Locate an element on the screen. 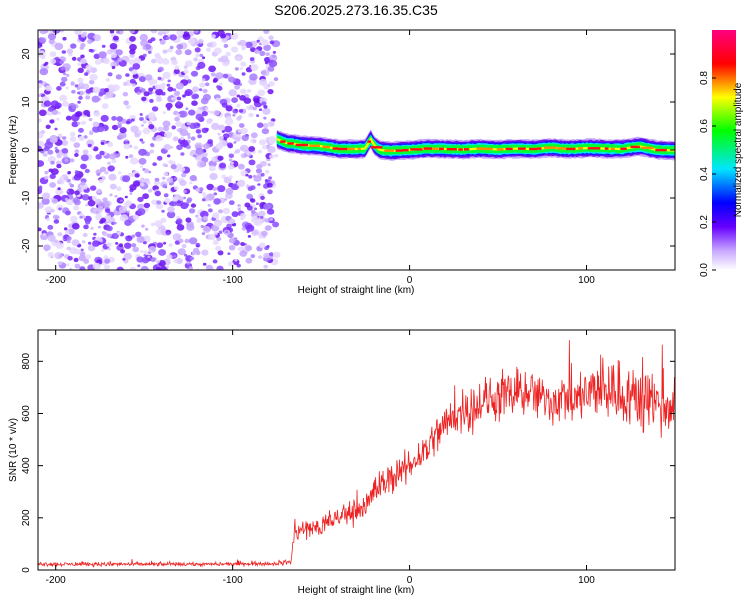  heatmap-y-label: Frequency (Hz) is located at coordinates (13, 150).